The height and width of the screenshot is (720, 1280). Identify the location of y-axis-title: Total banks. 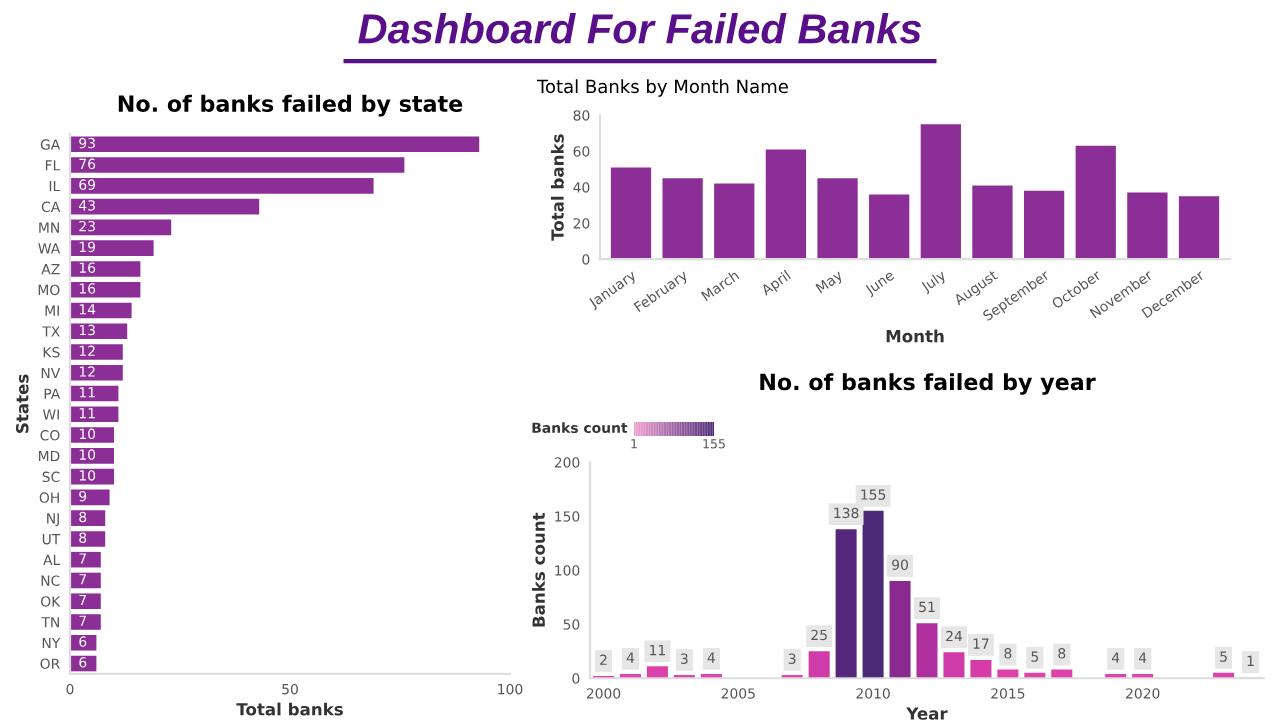
(557, 187).